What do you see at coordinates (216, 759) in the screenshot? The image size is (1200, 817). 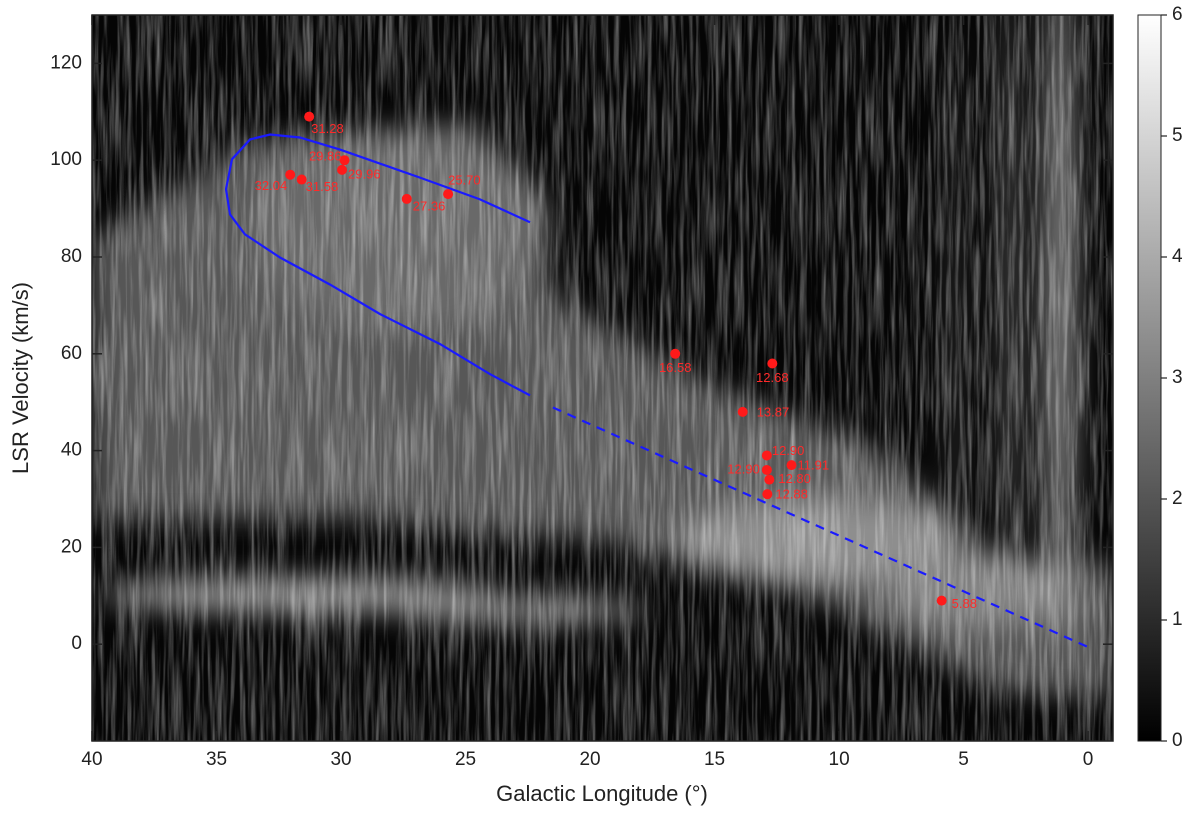 I see `x-tick-label: 35` at bounding box center [216, 759].